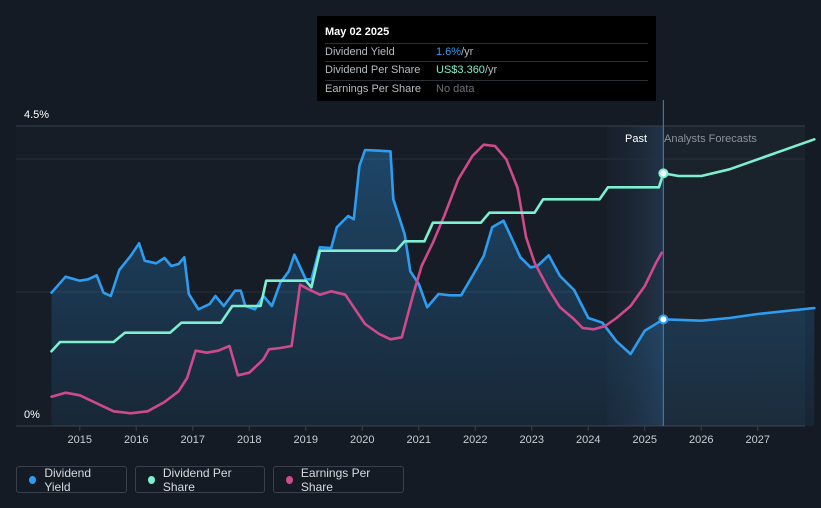  Describe the element at coordinates (193, 440) in the screenshot. I see `x-tick-label: 2017` at that location.